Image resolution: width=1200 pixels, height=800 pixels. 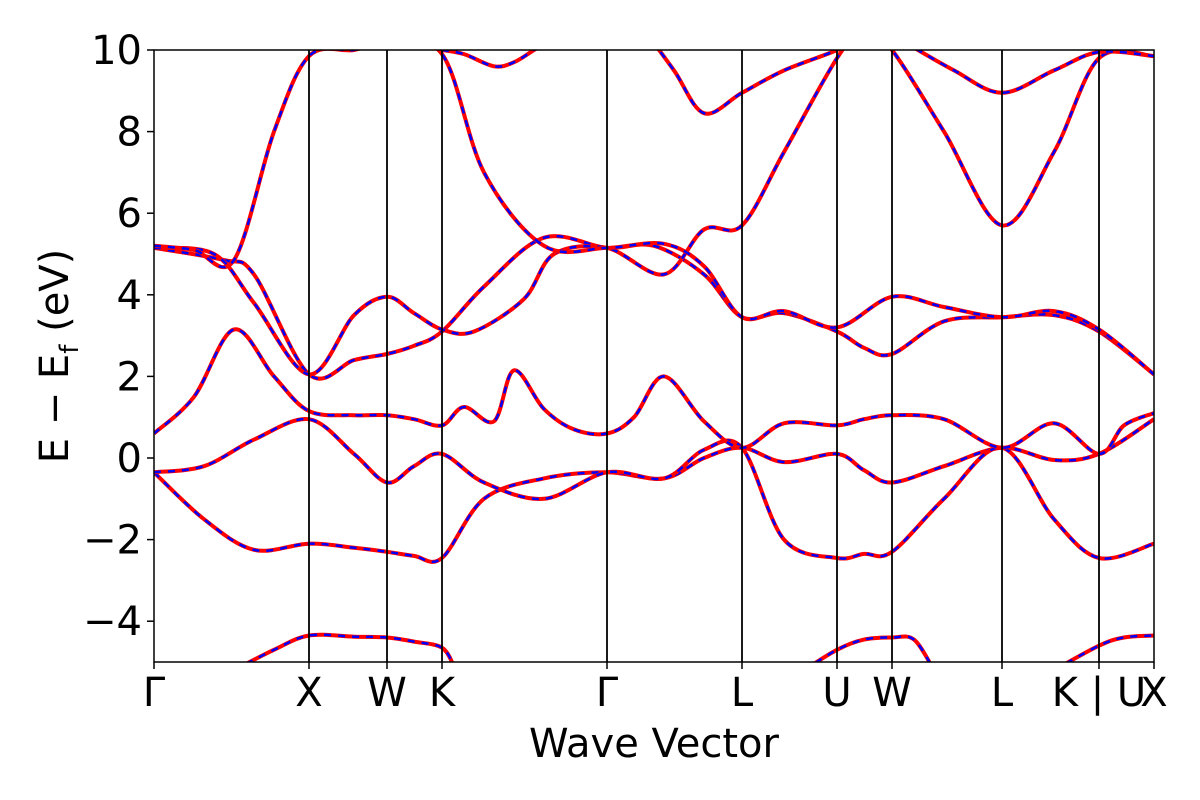 What do you see at coordinates (112, 541) in the screenshot?
I see `y-tick-label: −2` at bounding box center [112, 541].